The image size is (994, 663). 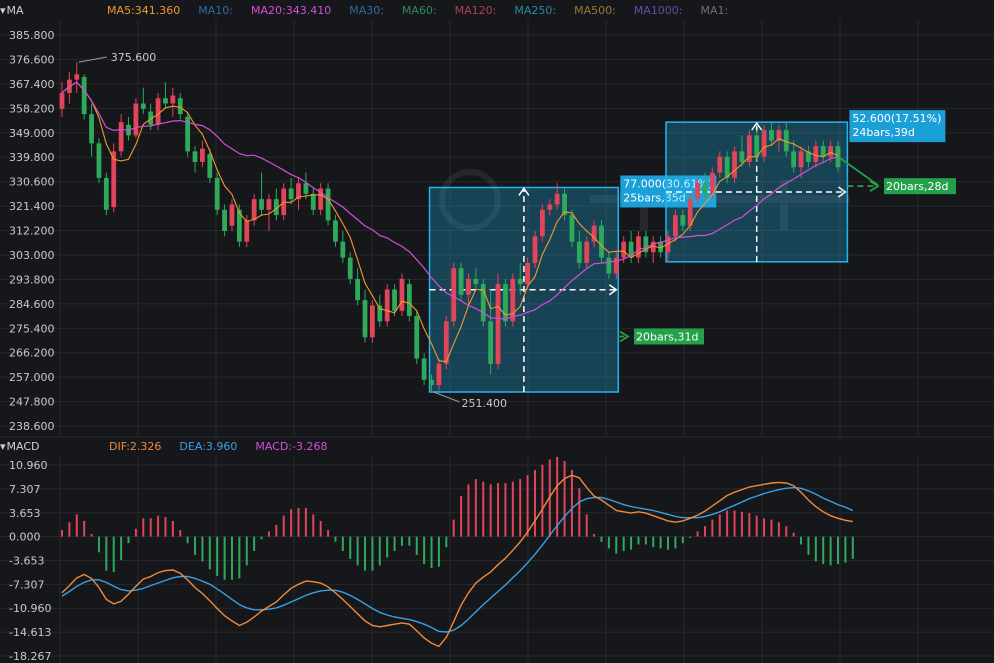 What do you see at coordinates (366, 10) in the screenshot?
I see `price-legend-item: MA30:` at bounding box center [366, 10].